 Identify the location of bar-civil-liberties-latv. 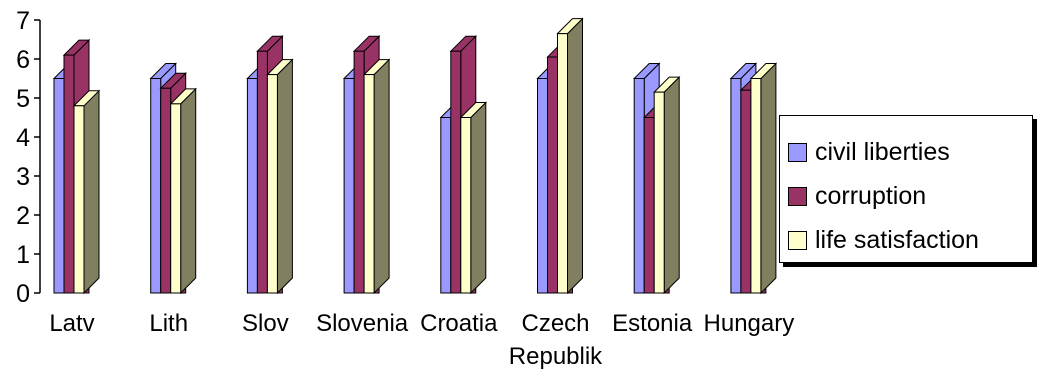
(59, 186).